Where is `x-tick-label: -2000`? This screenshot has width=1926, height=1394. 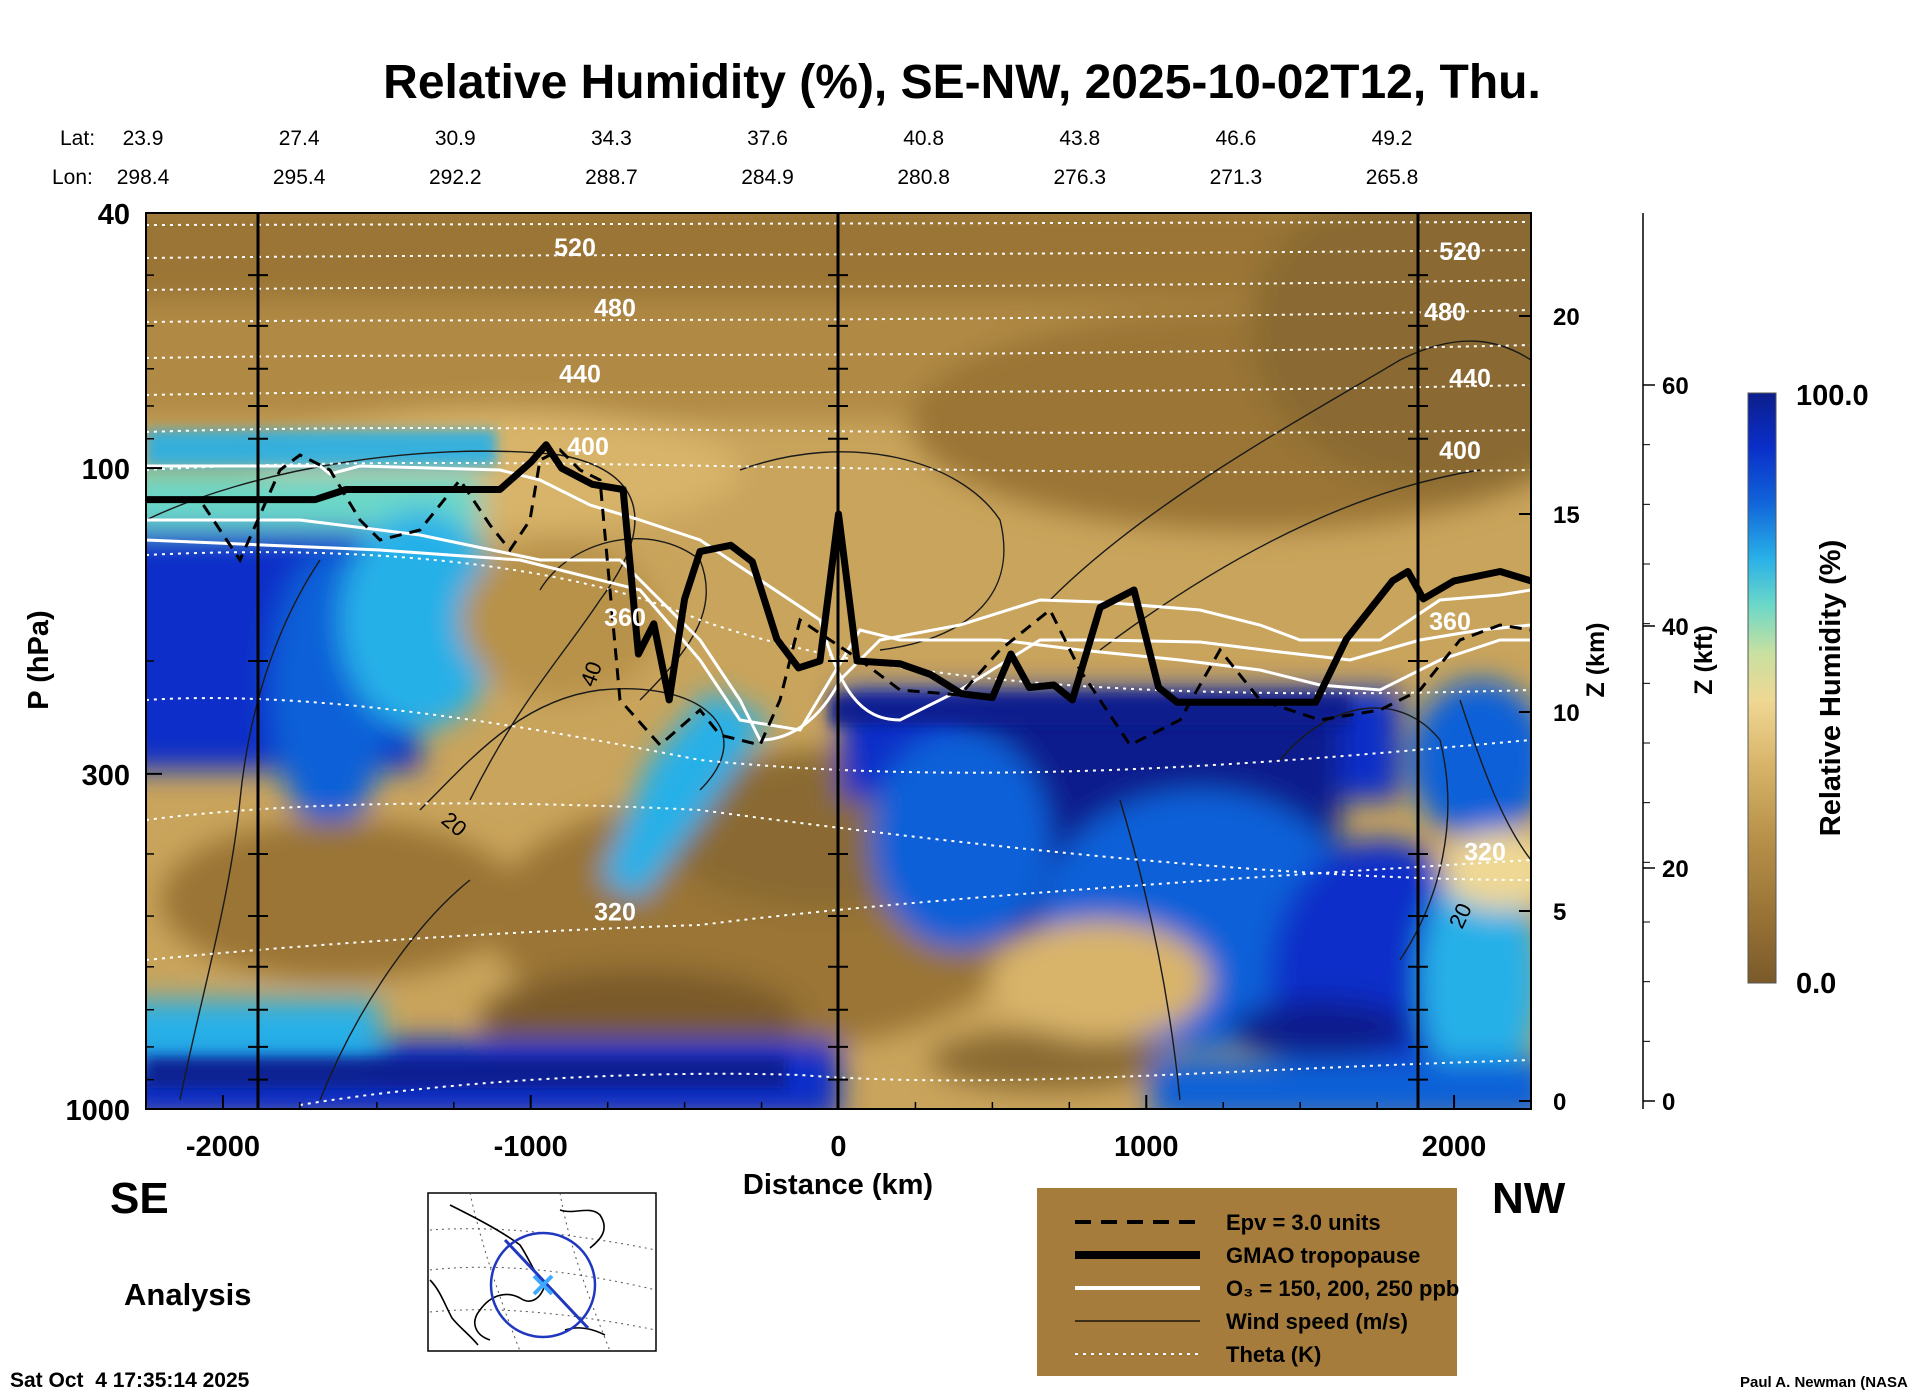
x-tick-label: -2000 is located at coordinates (223, 1147).